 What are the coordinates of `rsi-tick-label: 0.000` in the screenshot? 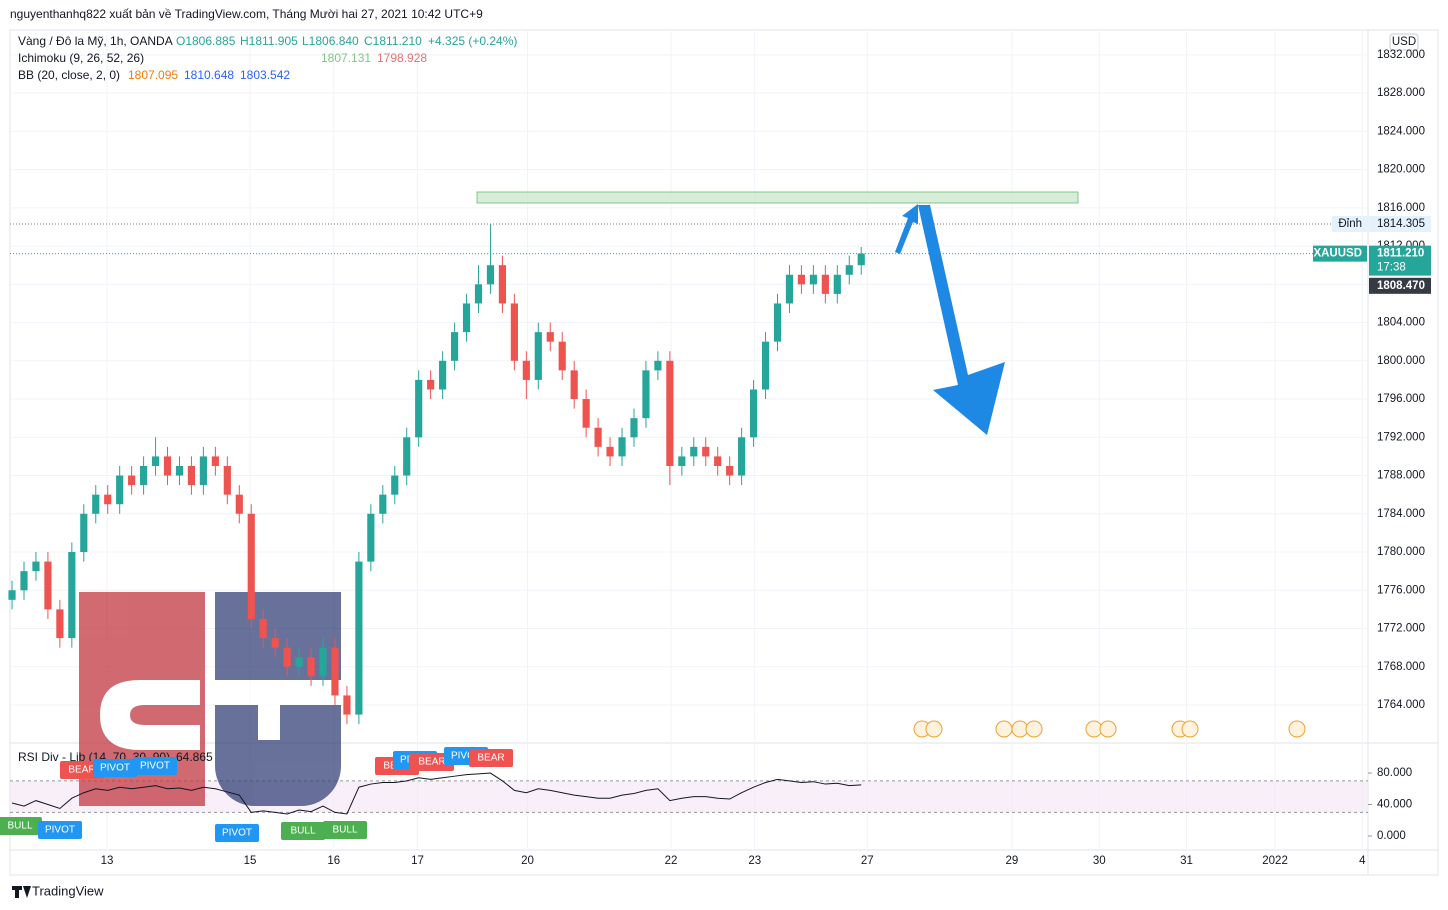 It's located at (1391, 836).